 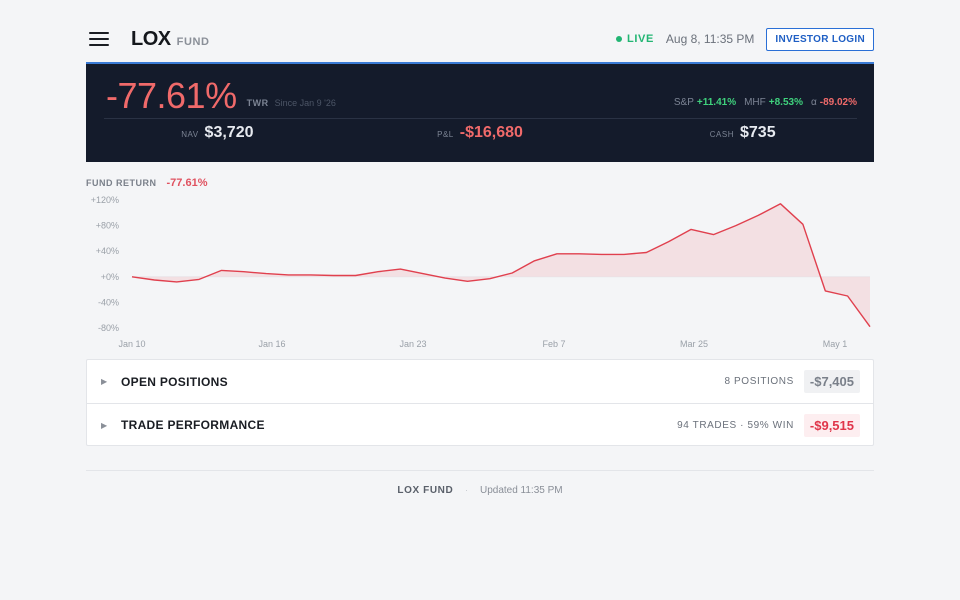 I want to click on total-return: -77.61%, so click(x=171, y=95).